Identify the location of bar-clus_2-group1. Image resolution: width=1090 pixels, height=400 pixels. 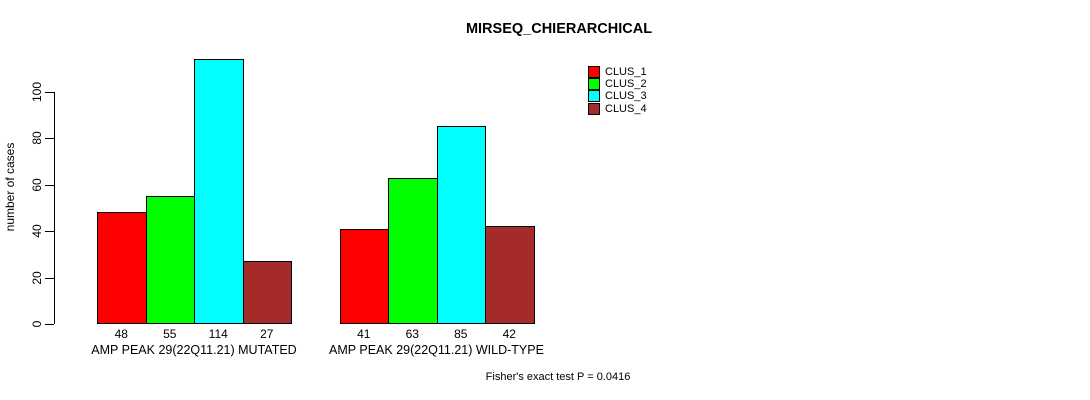
(170, 260).